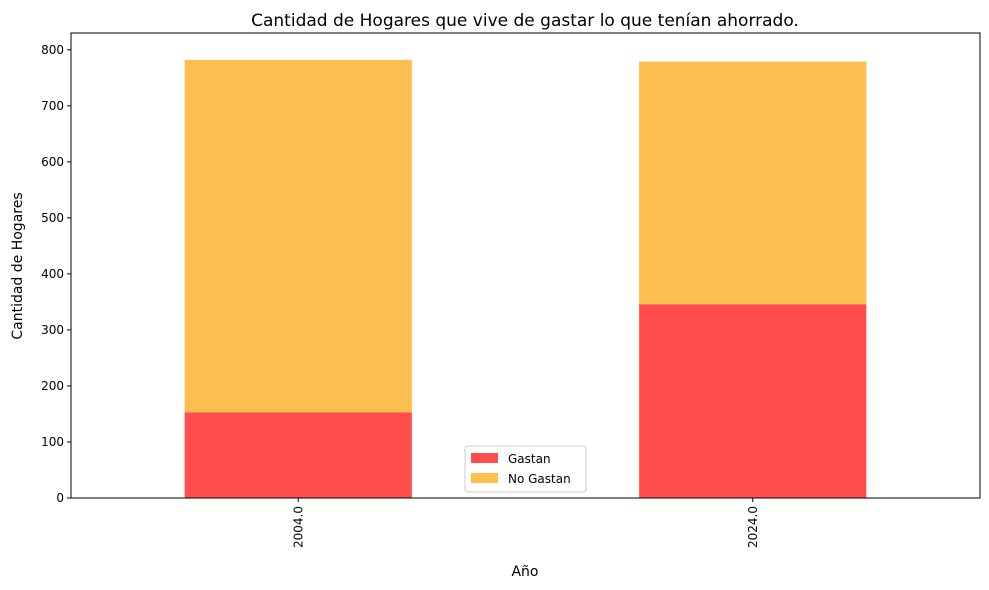 Image resolution: width=989 pixels, height=590 pixels. I want to click on bar-gastan-2004.0, so click(298, 455).